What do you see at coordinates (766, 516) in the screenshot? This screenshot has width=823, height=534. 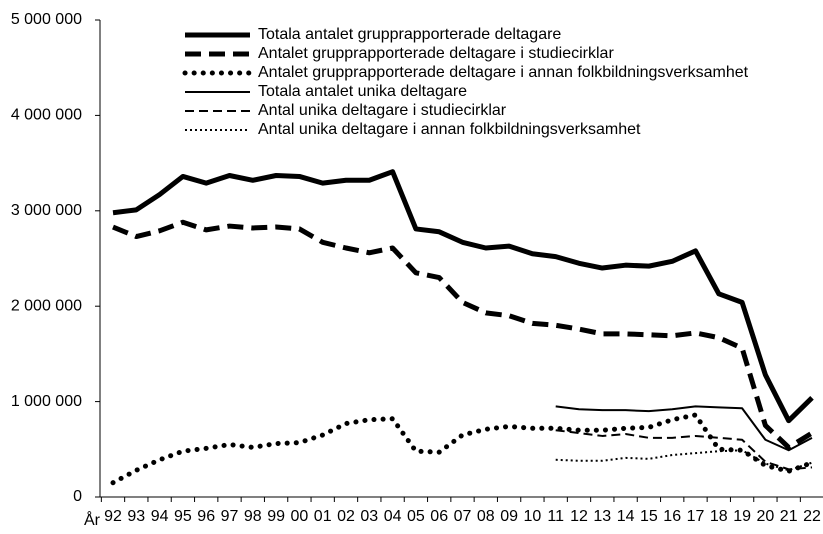 I see `x-tick-label: 20` at bounding box center [766, 516].